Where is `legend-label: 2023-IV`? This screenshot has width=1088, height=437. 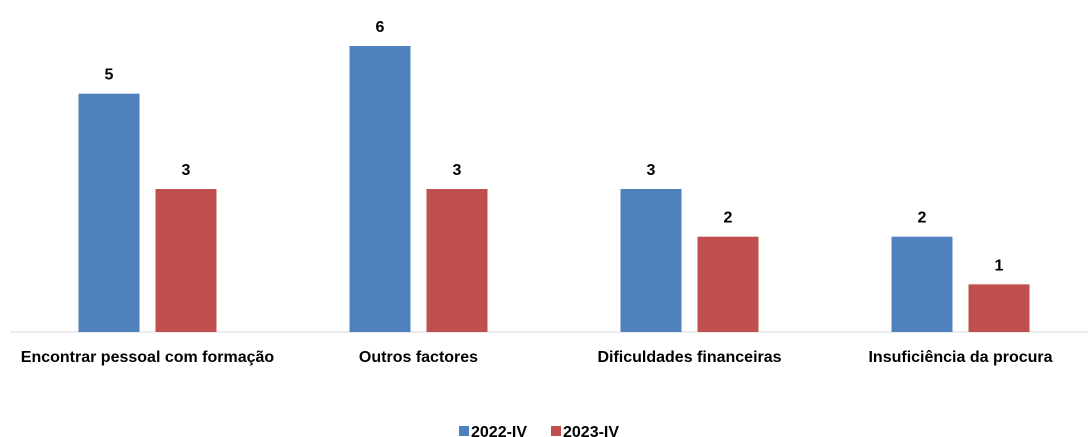 legend-label: 2023-IV is located at coordinates (591, 430).